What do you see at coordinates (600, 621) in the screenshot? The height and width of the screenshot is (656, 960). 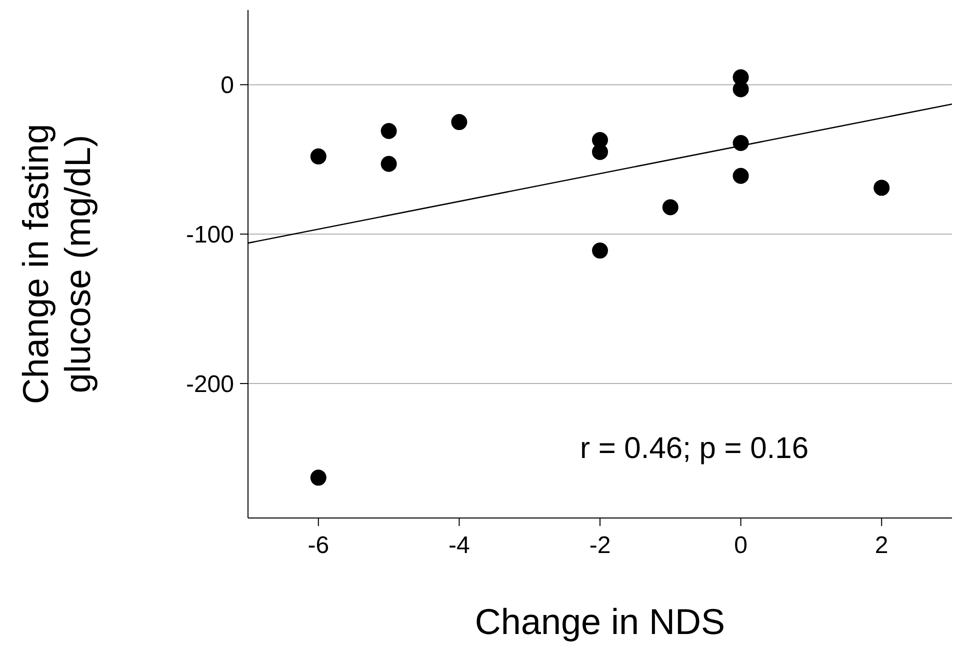 I see `x-axis-title: Change in NDS` at bounding box center [600, 621].